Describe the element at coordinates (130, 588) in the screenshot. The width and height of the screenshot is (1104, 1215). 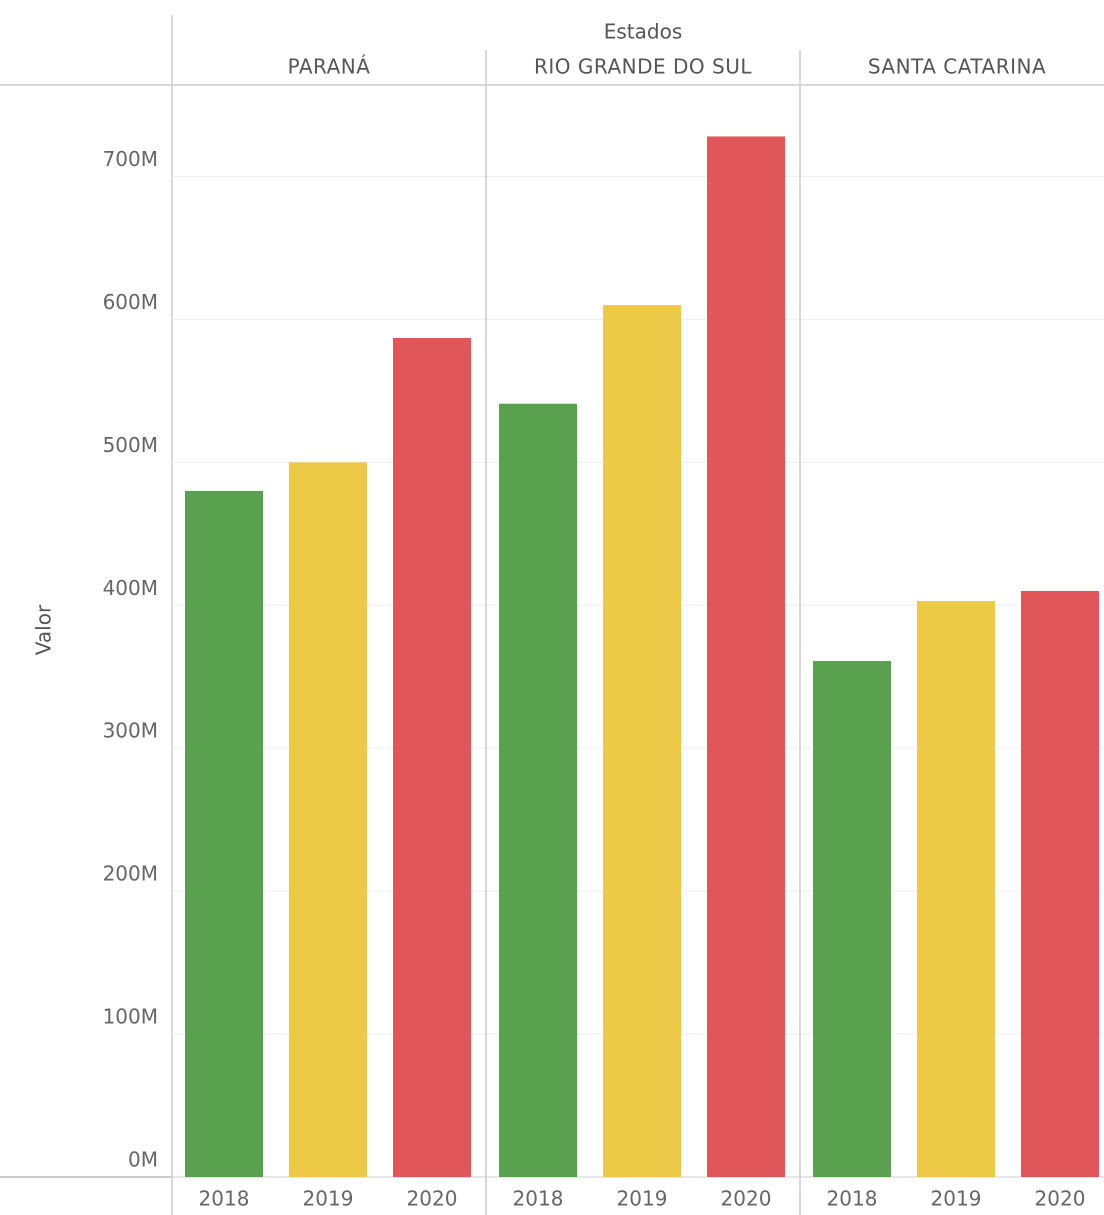
I see `y-tick-label: 400M` at that location.